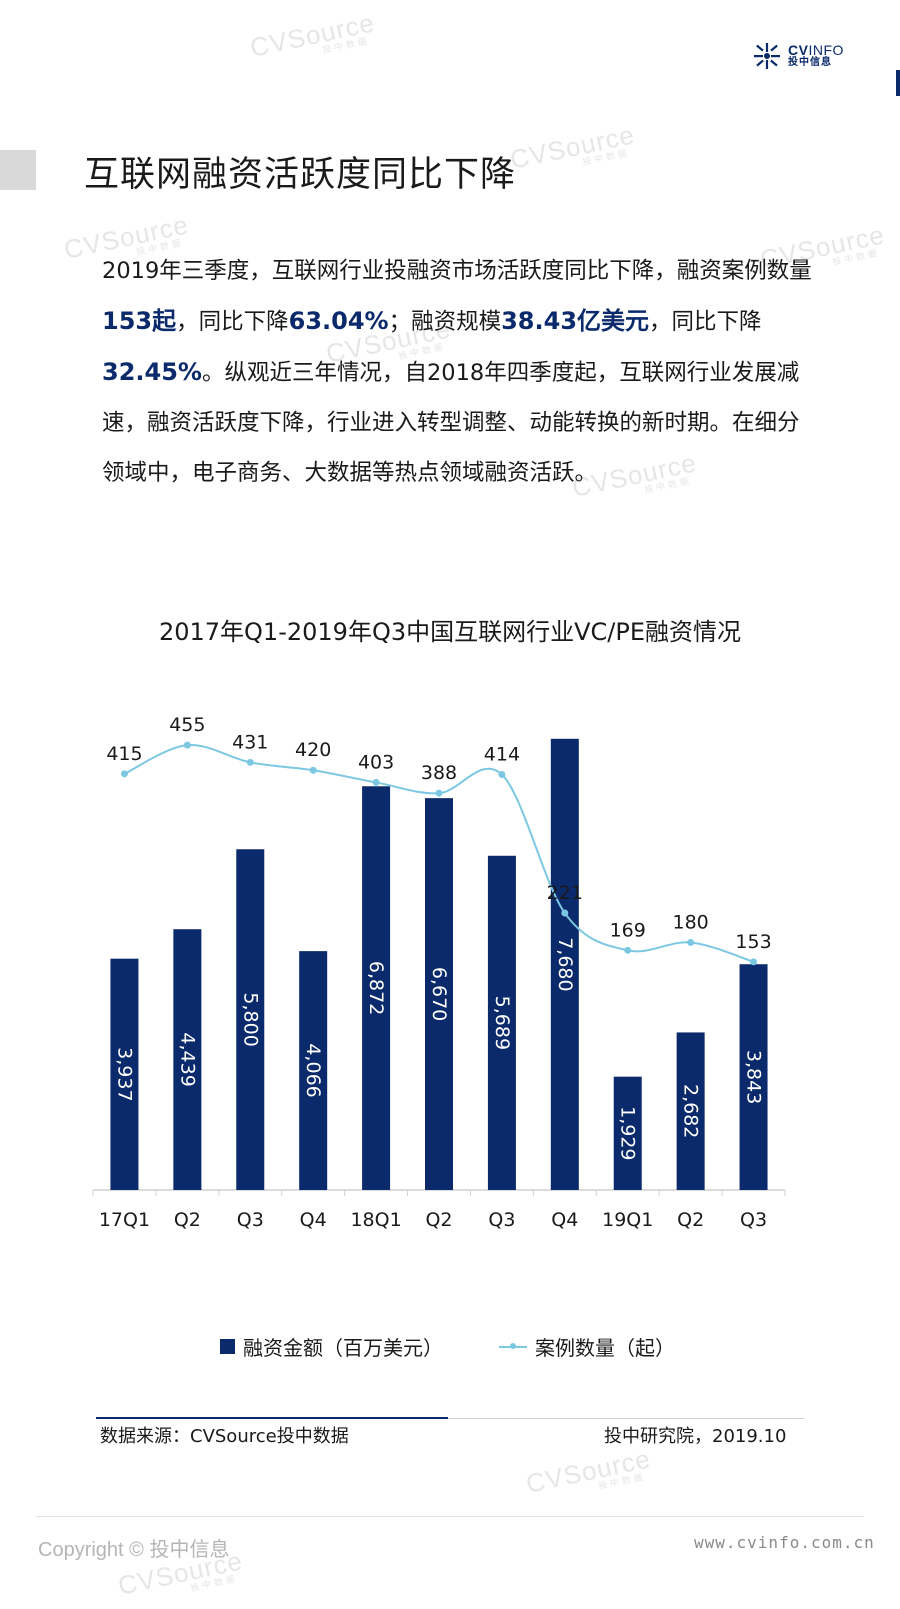 This screenshot has width=900, height=1609. I want to click on count-label: 431, so click(250, 742).